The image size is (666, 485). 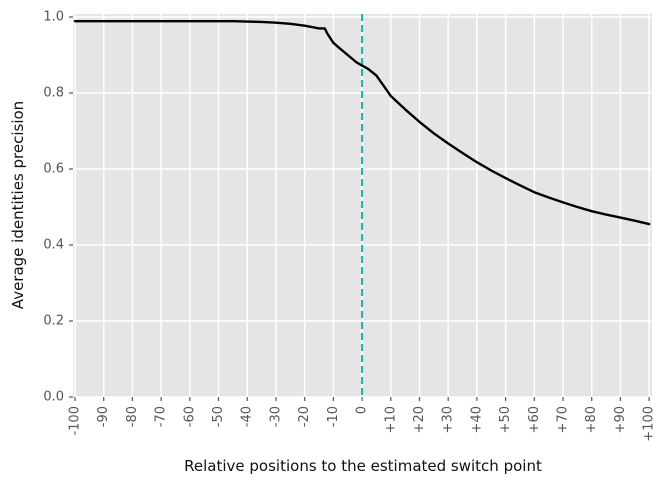 I want to click on x-tick-label: +100, so click(x=649, y=424).